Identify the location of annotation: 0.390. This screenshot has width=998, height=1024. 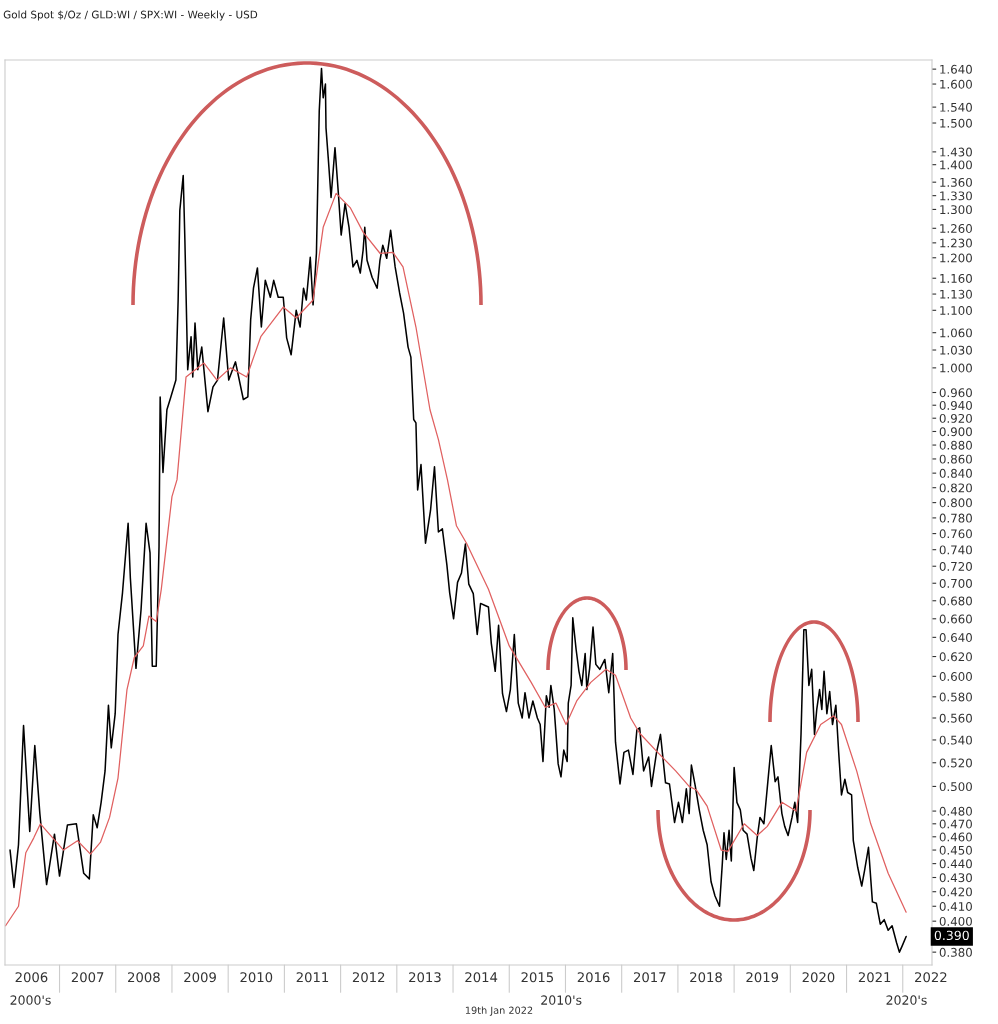
(951, 935).